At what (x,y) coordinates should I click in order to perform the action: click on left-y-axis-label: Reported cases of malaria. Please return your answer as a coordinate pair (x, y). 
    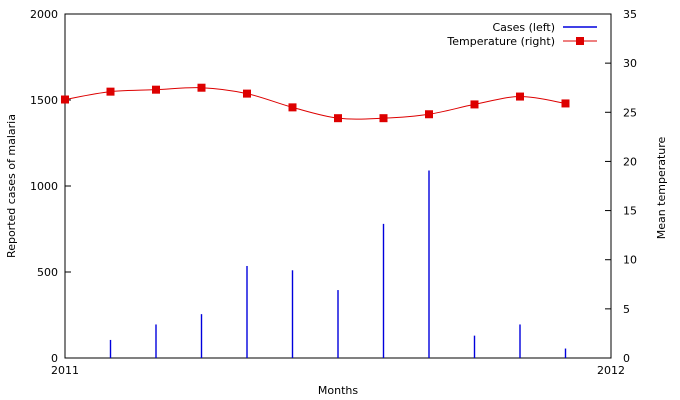
    Looking at the image, I should click on (11, 186).